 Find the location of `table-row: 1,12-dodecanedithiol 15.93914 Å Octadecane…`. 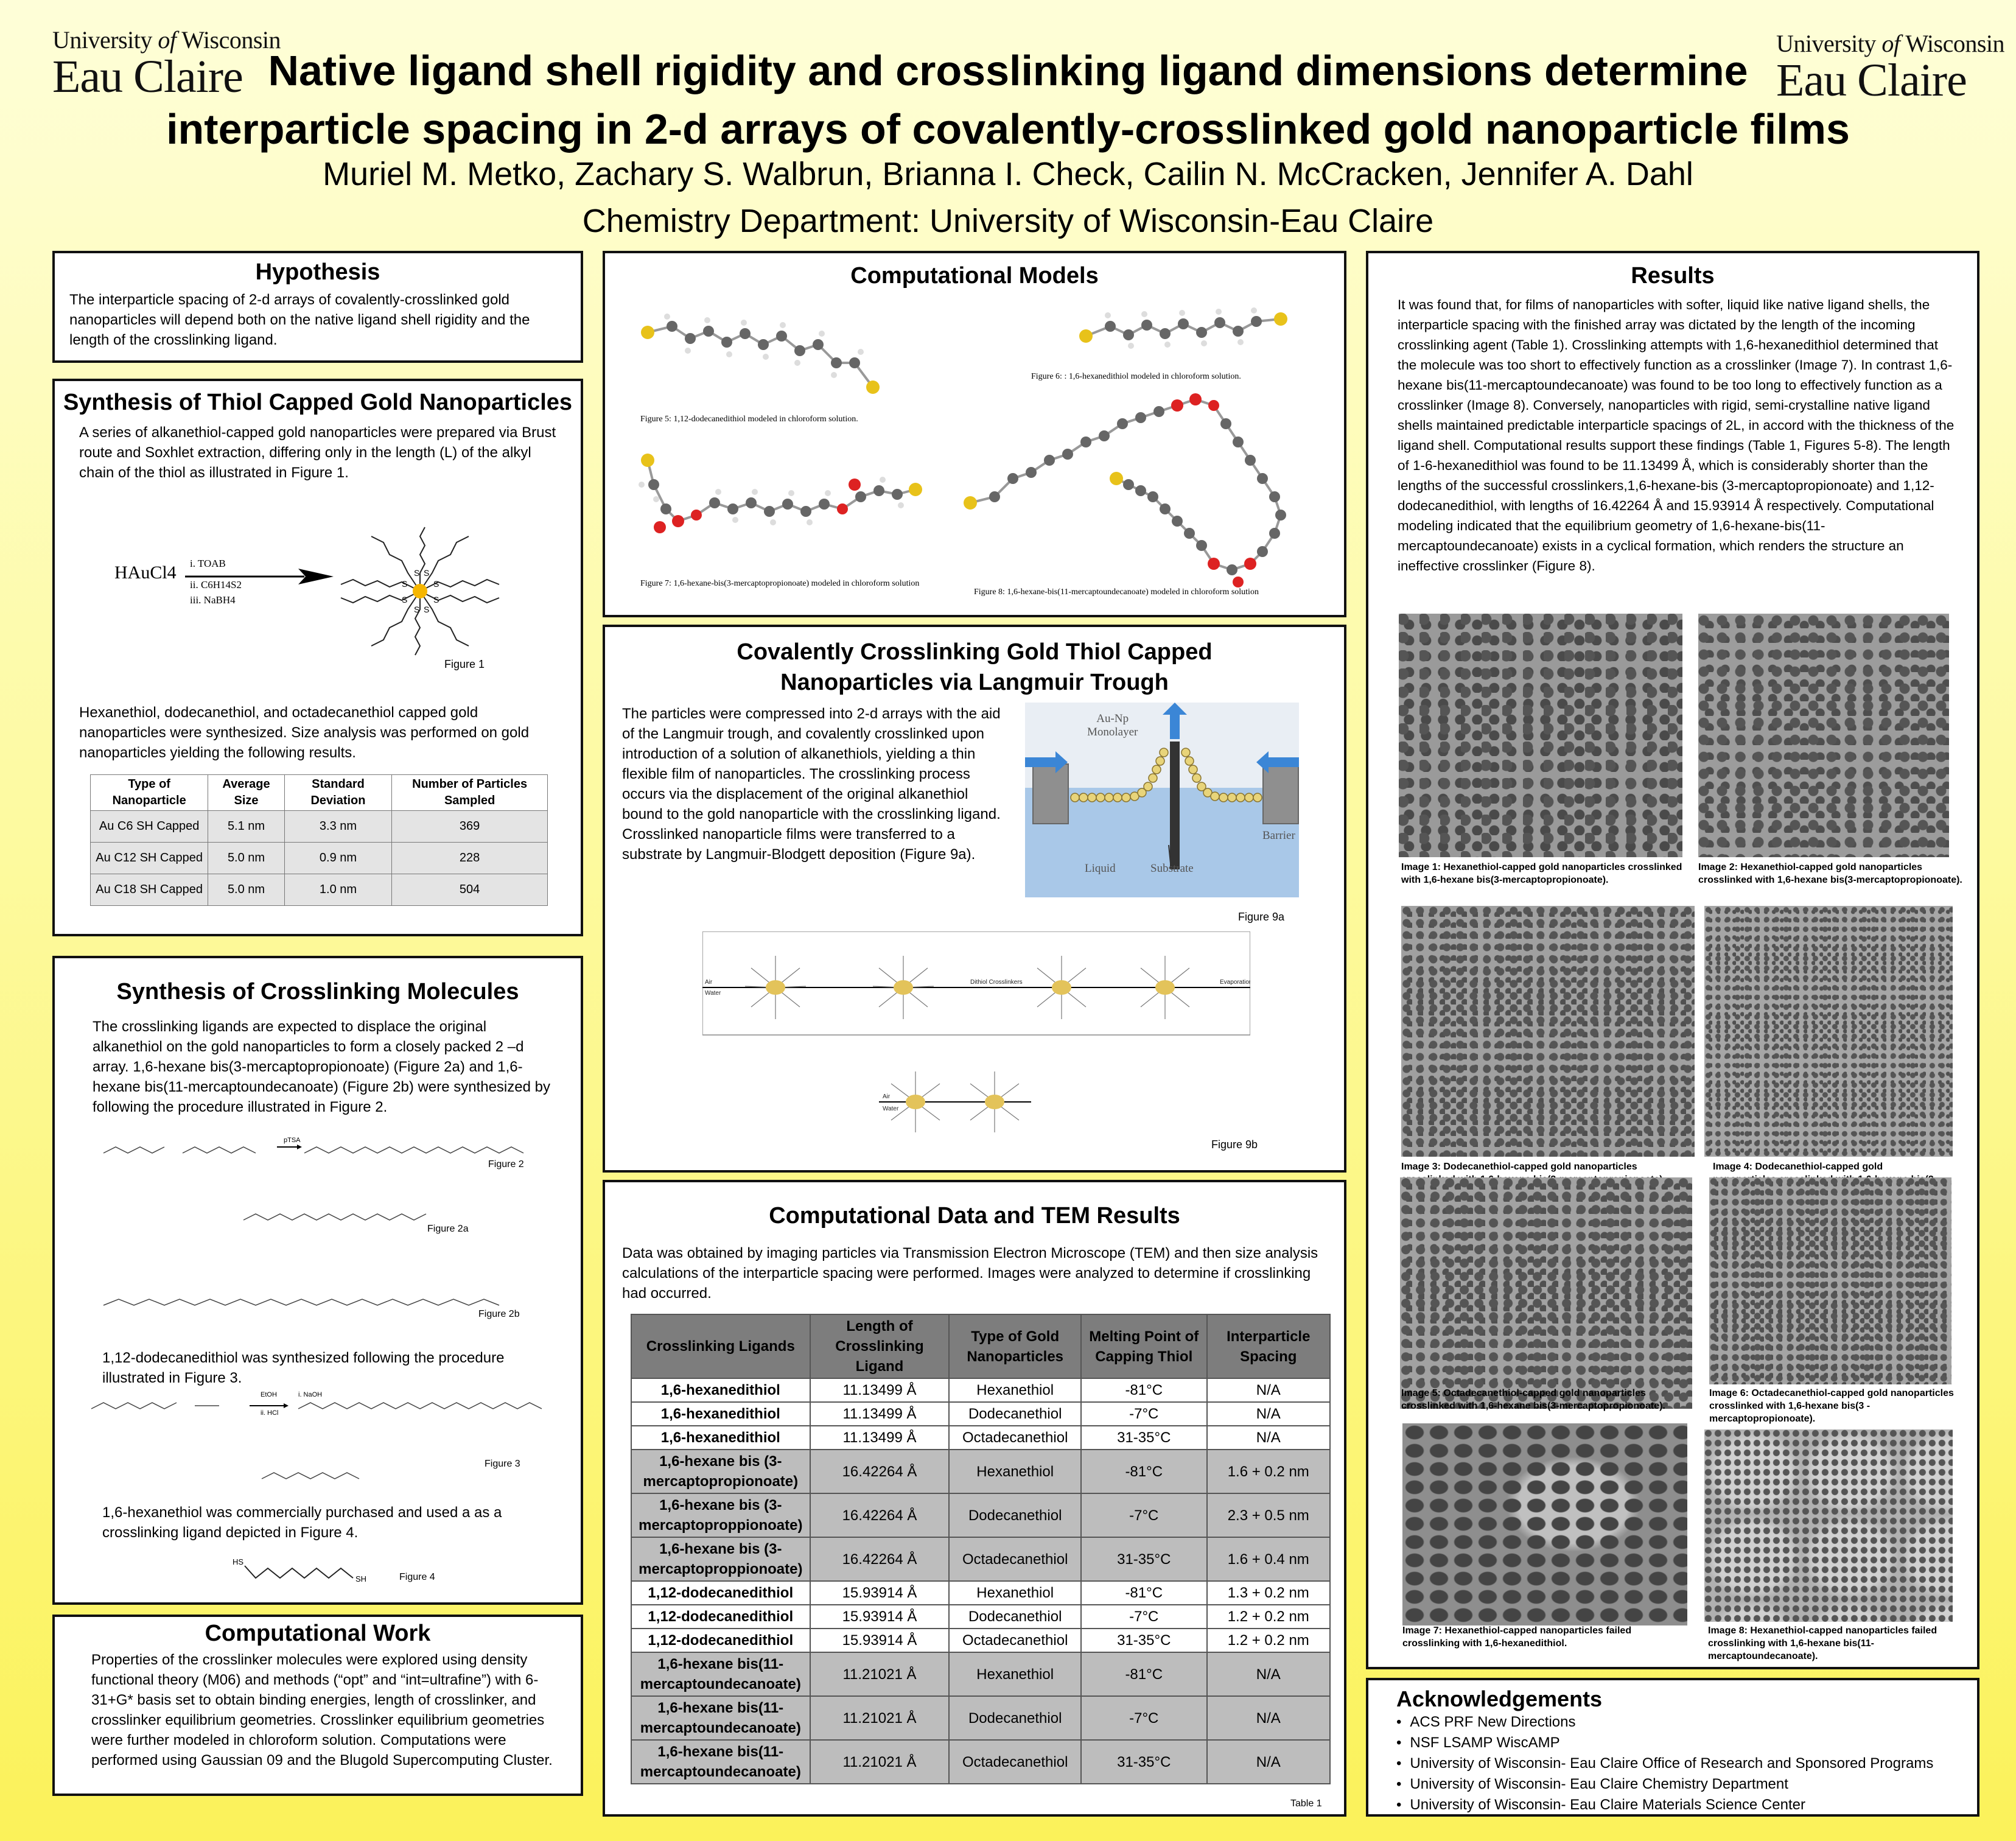

table-row: 1,12-dodecanedithiol 15.93914 Å Octadecane… is located at coordinates (981, 1640).